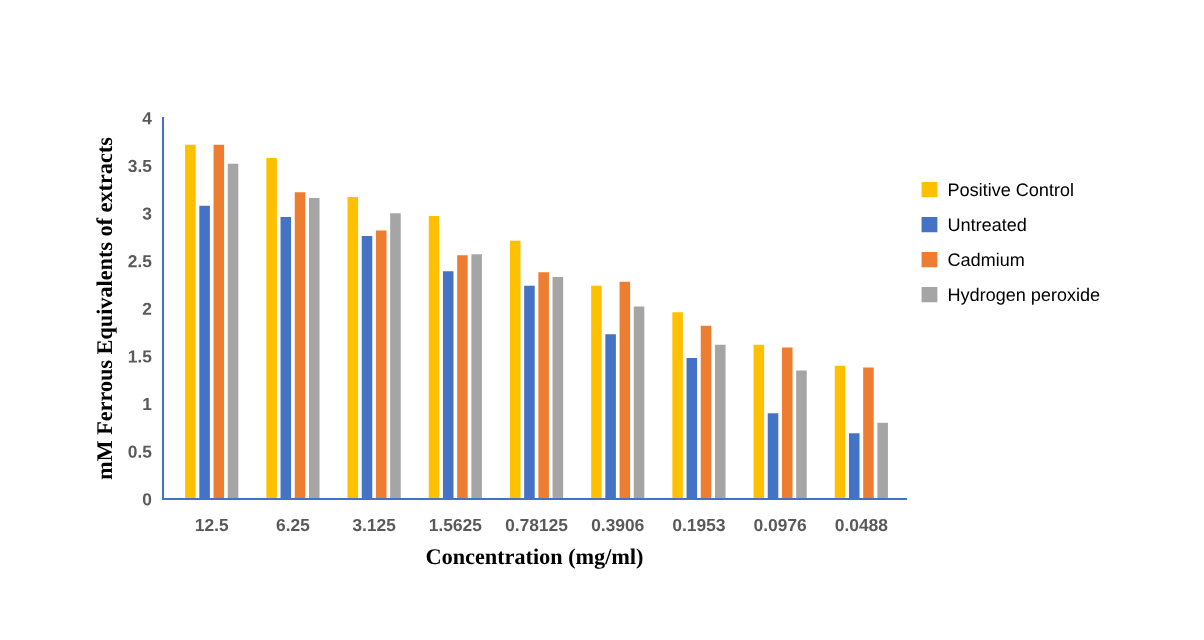 The image size is (1204, 640). Describe the element at coordinates (699, 525) in the screenshot. I see `x-tick-label: 0.1953` at that location.